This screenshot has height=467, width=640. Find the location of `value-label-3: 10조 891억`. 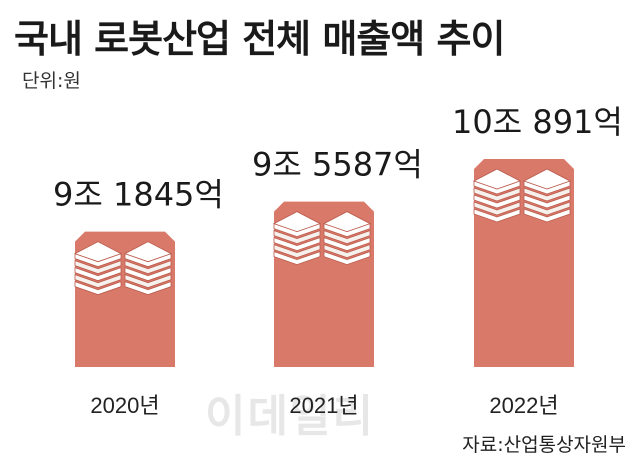

value-label-3: 10조 891억 is located at coordinates (537, 122).